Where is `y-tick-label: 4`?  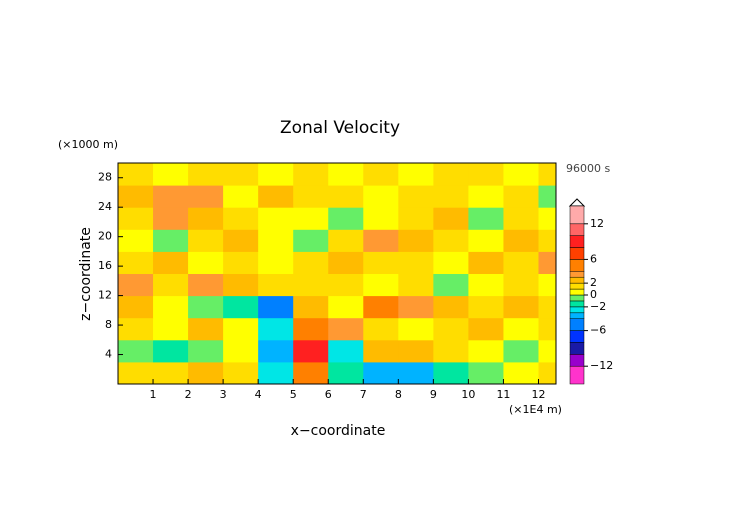
y-tick-label: 4 is located at coordinates (108, 354).